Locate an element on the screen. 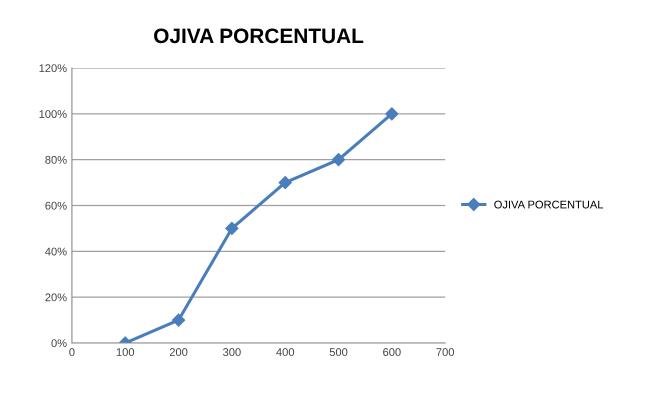  x-tick-label: 700 is located at coordinates (445, 352).